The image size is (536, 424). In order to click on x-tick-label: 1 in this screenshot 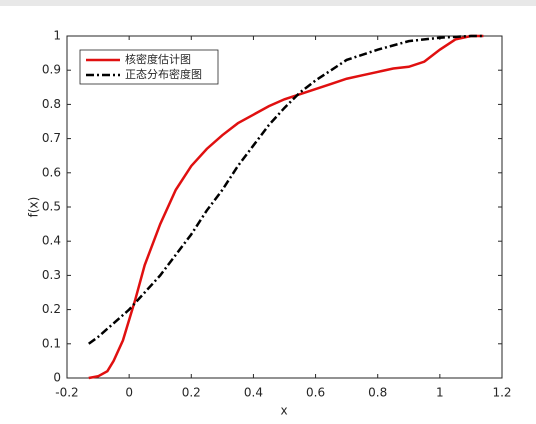, I will do `click(440, 393)`.